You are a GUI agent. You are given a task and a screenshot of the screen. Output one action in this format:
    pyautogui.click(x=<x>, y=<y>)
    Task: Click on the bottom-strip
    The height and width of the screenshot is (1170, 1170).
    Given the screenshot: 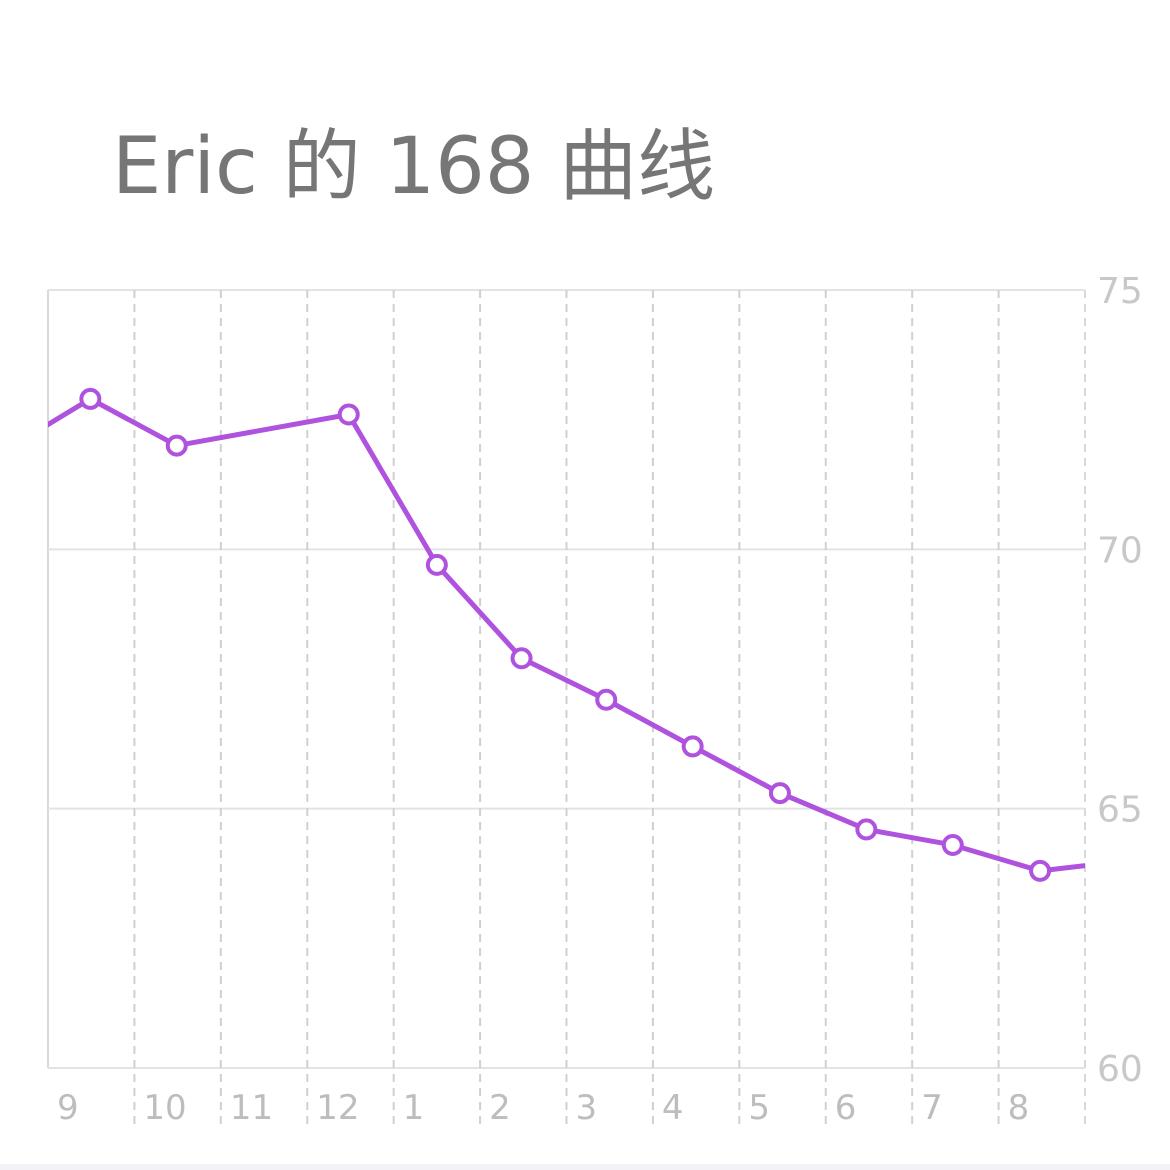 What is the action you would take?
    pyautogui.click(x=585, y=1167)
    